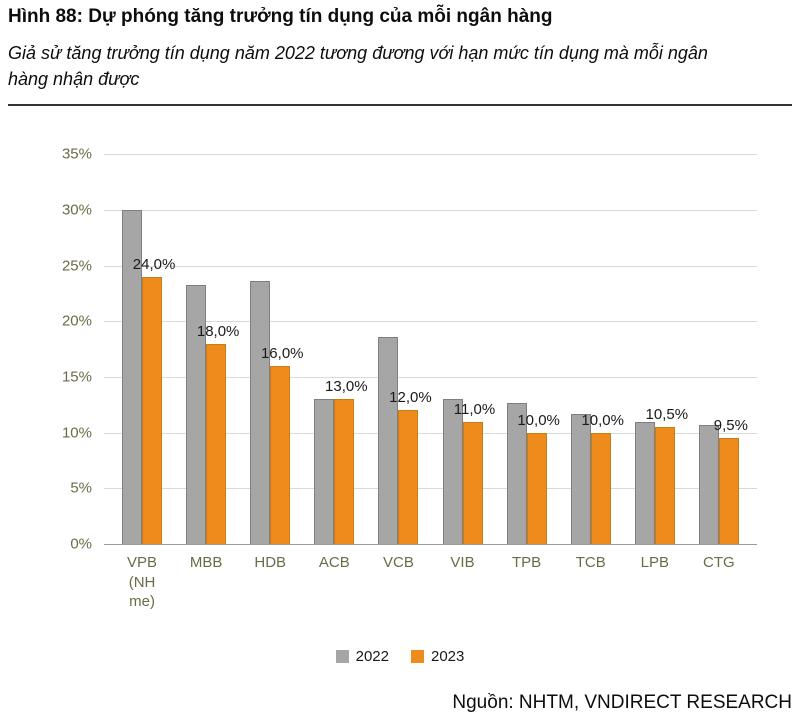 The width and height of the screenshot is (800, 728). Describe the element at coordinates (474, 409) in the screenshot. I see `data-label: 11,0%` at that location.